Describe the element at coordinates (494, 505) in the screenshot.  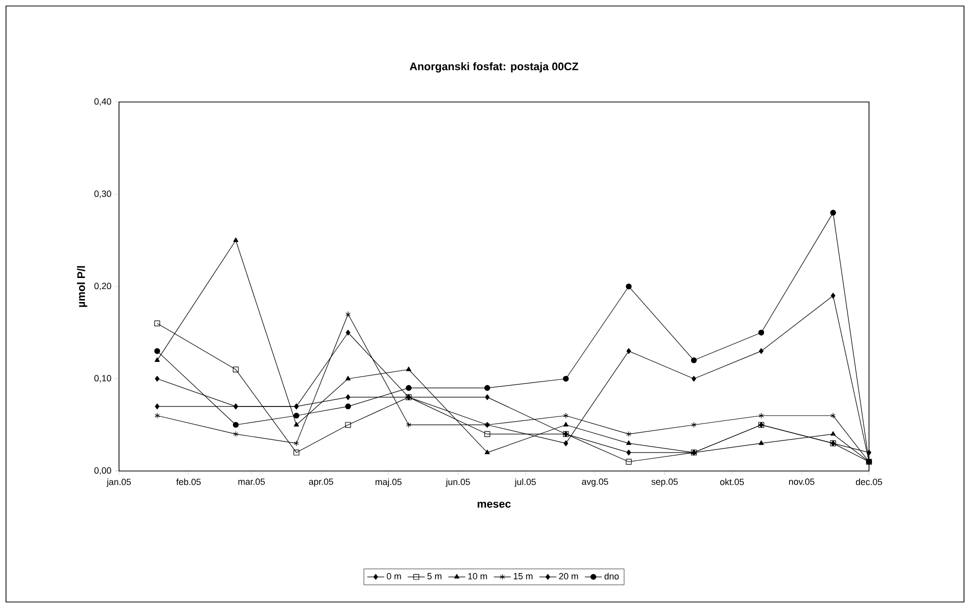
I see `x-axis-title: mesec` at that location.